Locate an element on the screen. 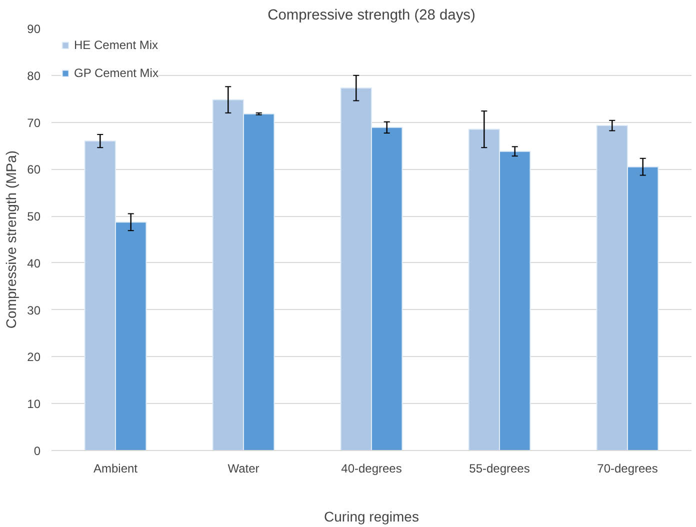 The image size is (696, 527). y-tick-label: 70 is located at coordinates (34, 123).